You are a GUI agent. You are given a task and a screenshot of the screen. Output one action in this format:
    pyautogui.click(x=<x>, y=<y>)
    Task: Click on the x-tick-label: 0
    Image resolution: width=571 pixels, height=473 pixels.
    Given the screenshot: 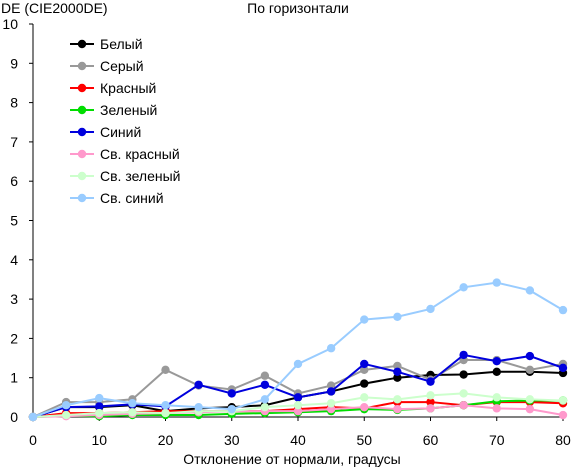 What is the action you would take?
    pyautogui.click(x=33, y=440)
    